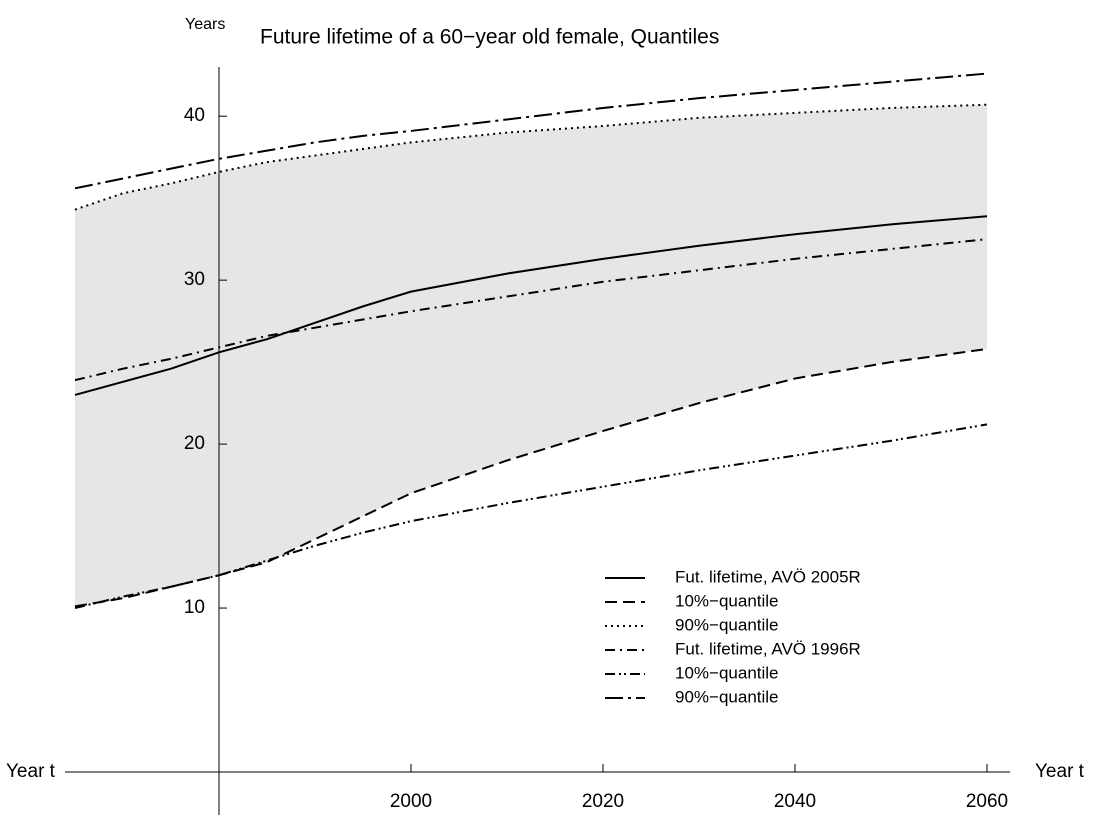  I want to click on x-tick-label: 2040, so click(795, 801).